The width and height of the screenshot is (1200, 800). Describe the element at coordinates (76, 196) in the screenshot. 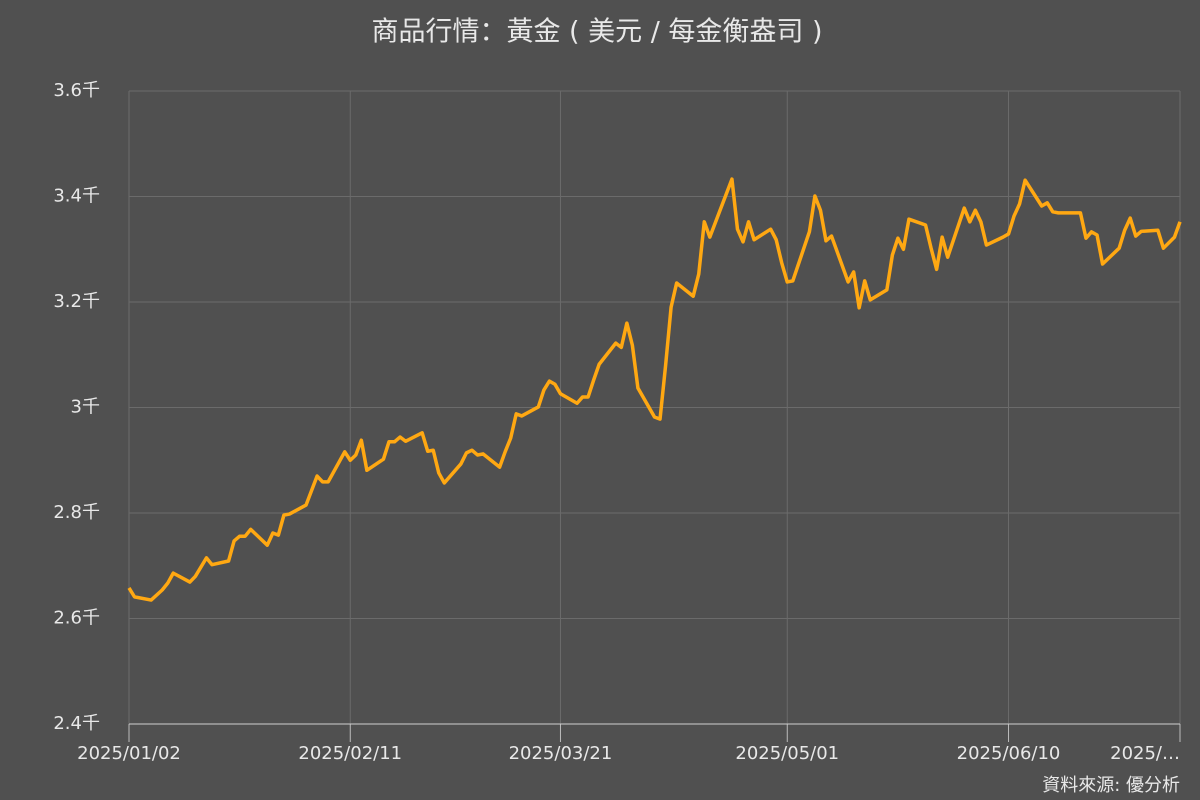

I see `y-tick-label: 3.4千` at that location.